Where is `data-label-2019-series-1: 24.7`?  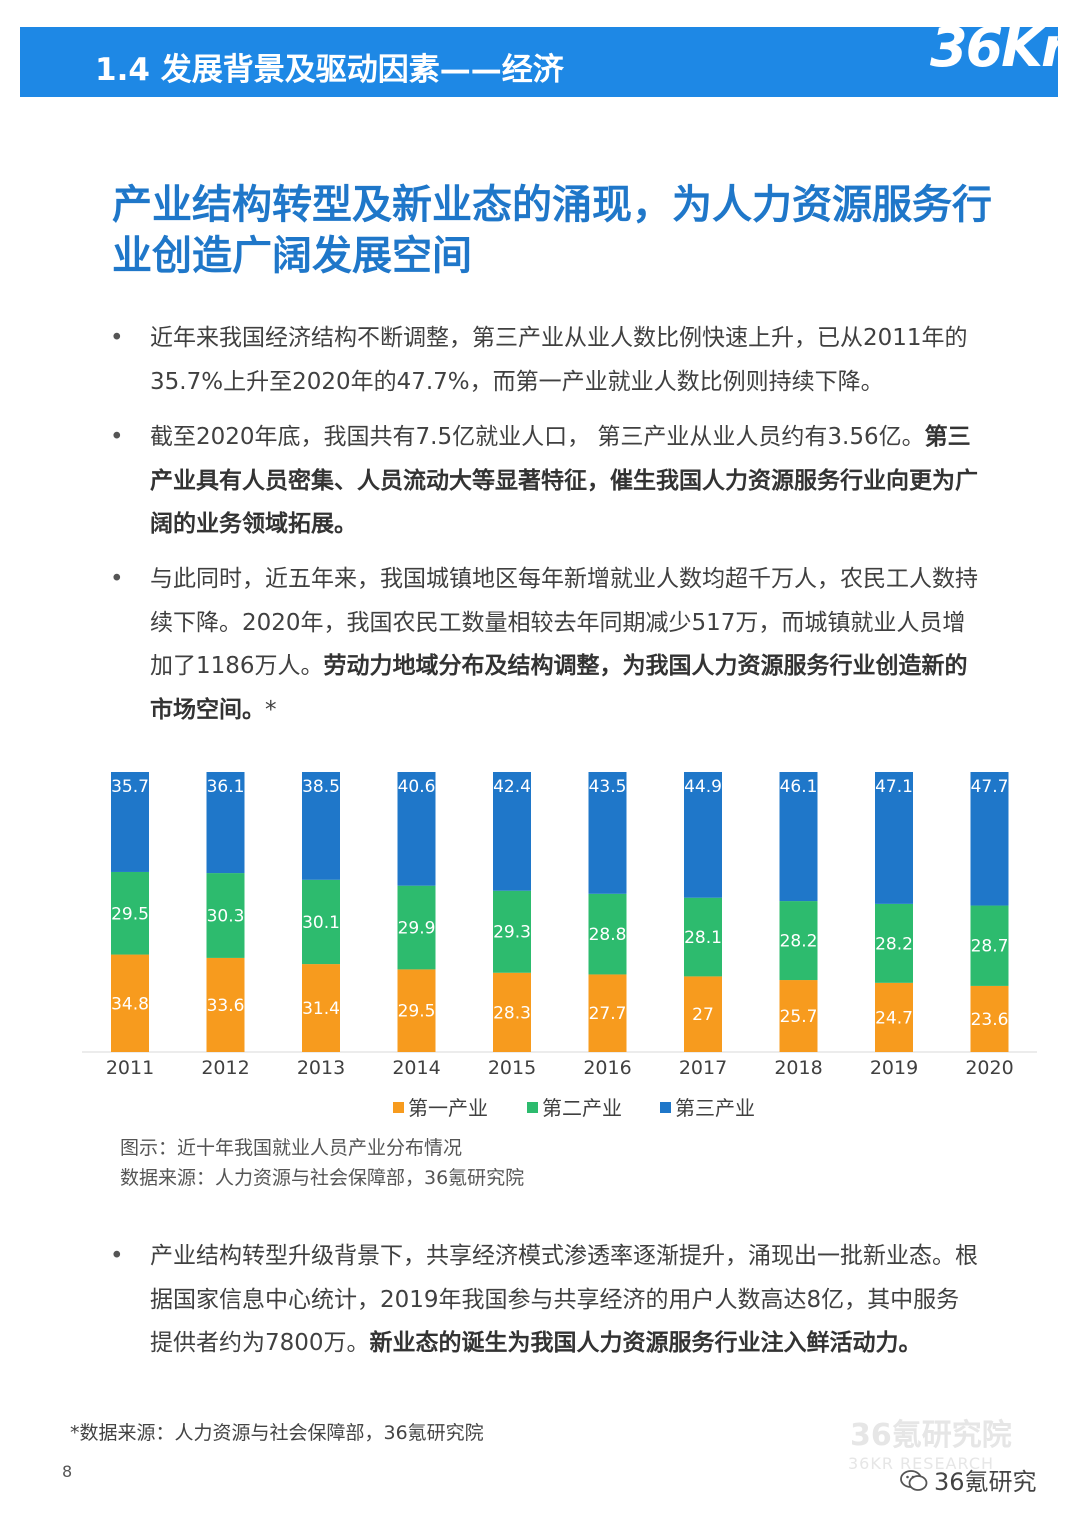
data-label-2019-series-1: 24.7 is located at coordinates (894, 1018).